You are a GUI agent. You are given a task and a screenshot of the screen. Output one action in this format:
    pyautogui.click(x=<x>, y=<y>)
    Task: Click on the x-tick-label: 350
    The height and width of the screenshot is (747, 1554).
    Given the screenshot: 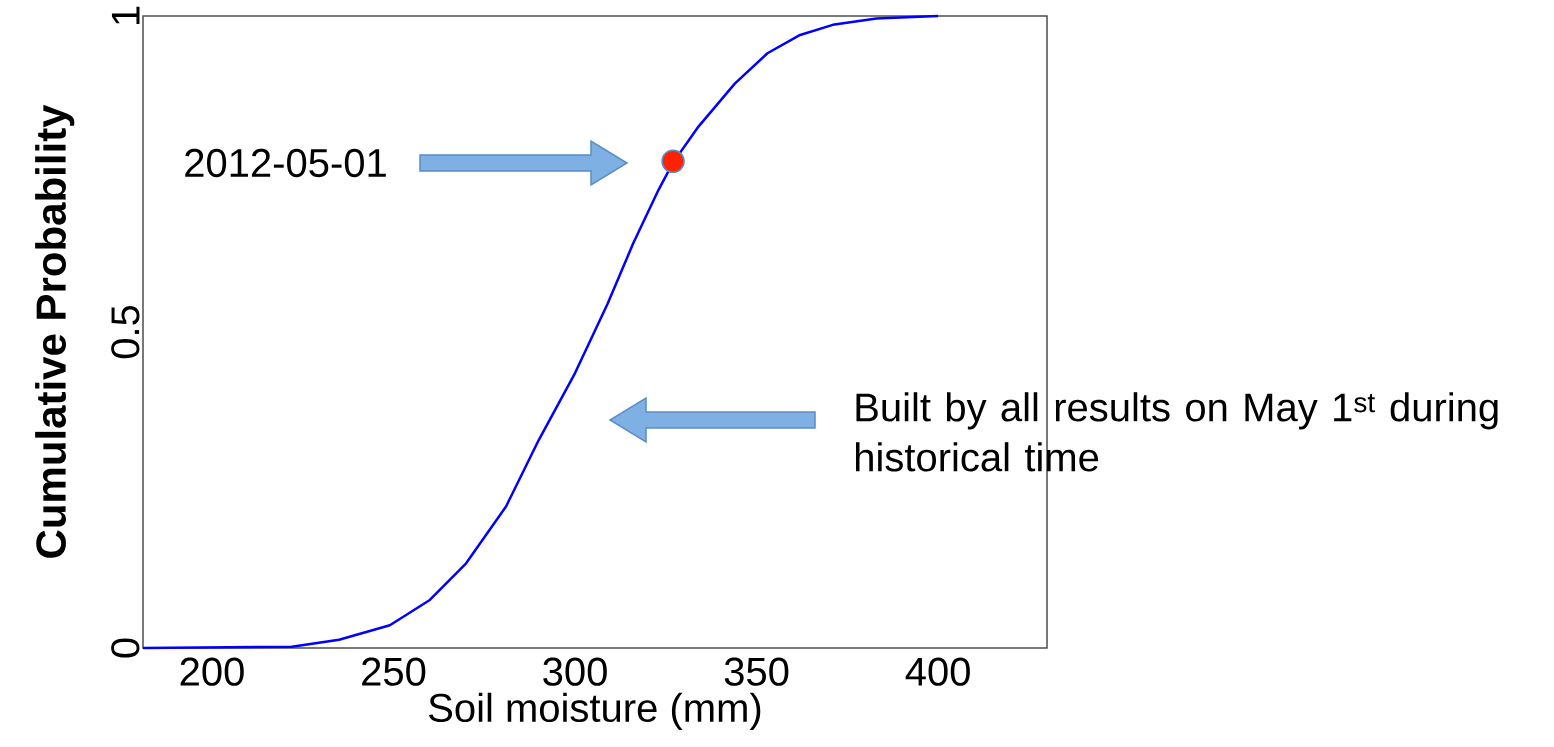 What is the action you would take?
    pyautogui.click(x=756, y=671)
    